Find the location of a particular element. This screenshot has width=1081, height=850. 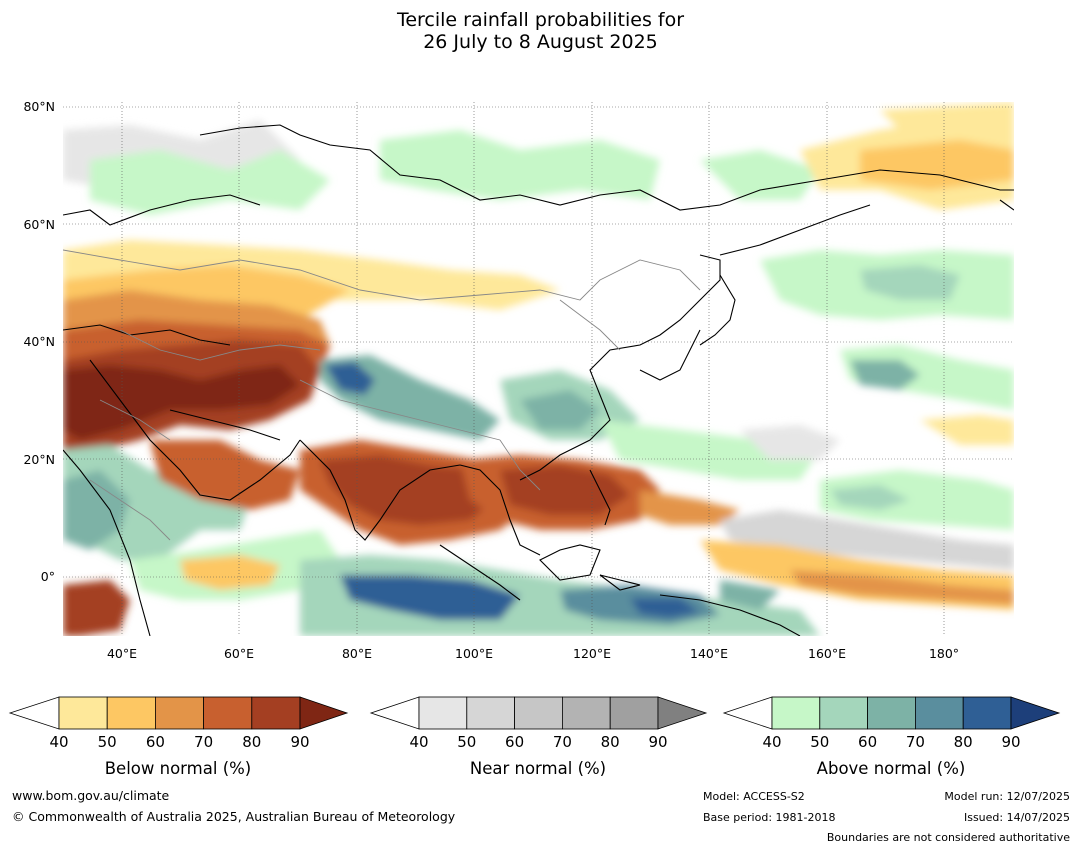

lon-label-120e: 120°E is located at coordinates (592, 653).